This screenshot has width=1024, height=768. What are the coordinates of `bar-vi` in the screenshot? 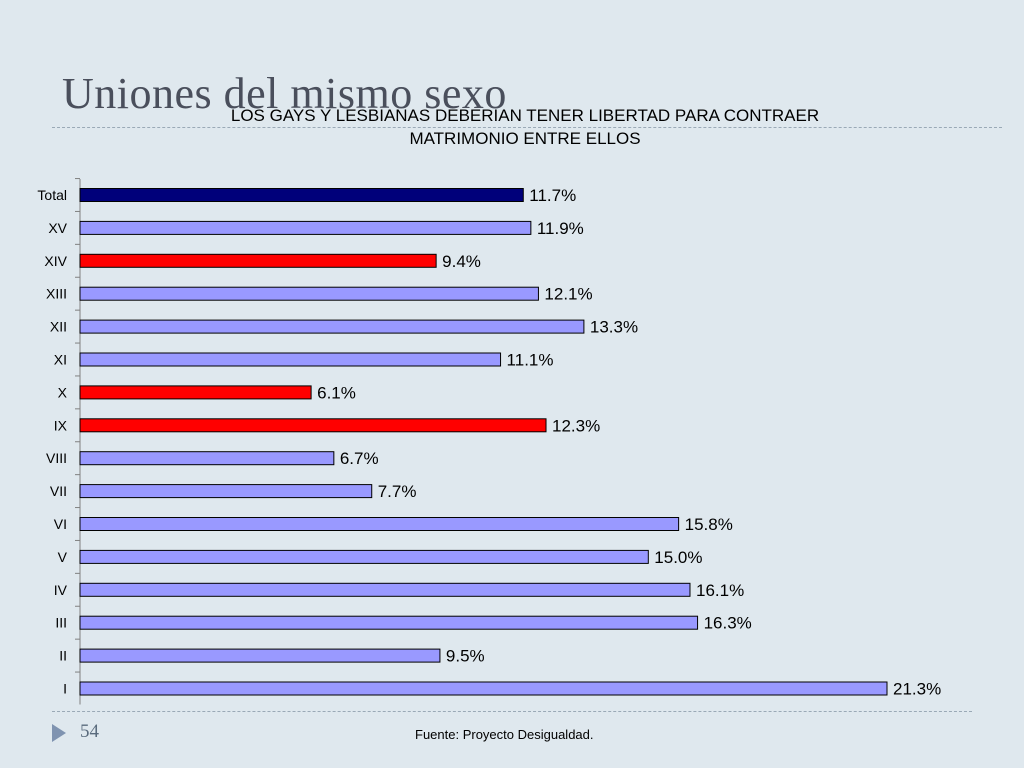 It's located at (379, 524).